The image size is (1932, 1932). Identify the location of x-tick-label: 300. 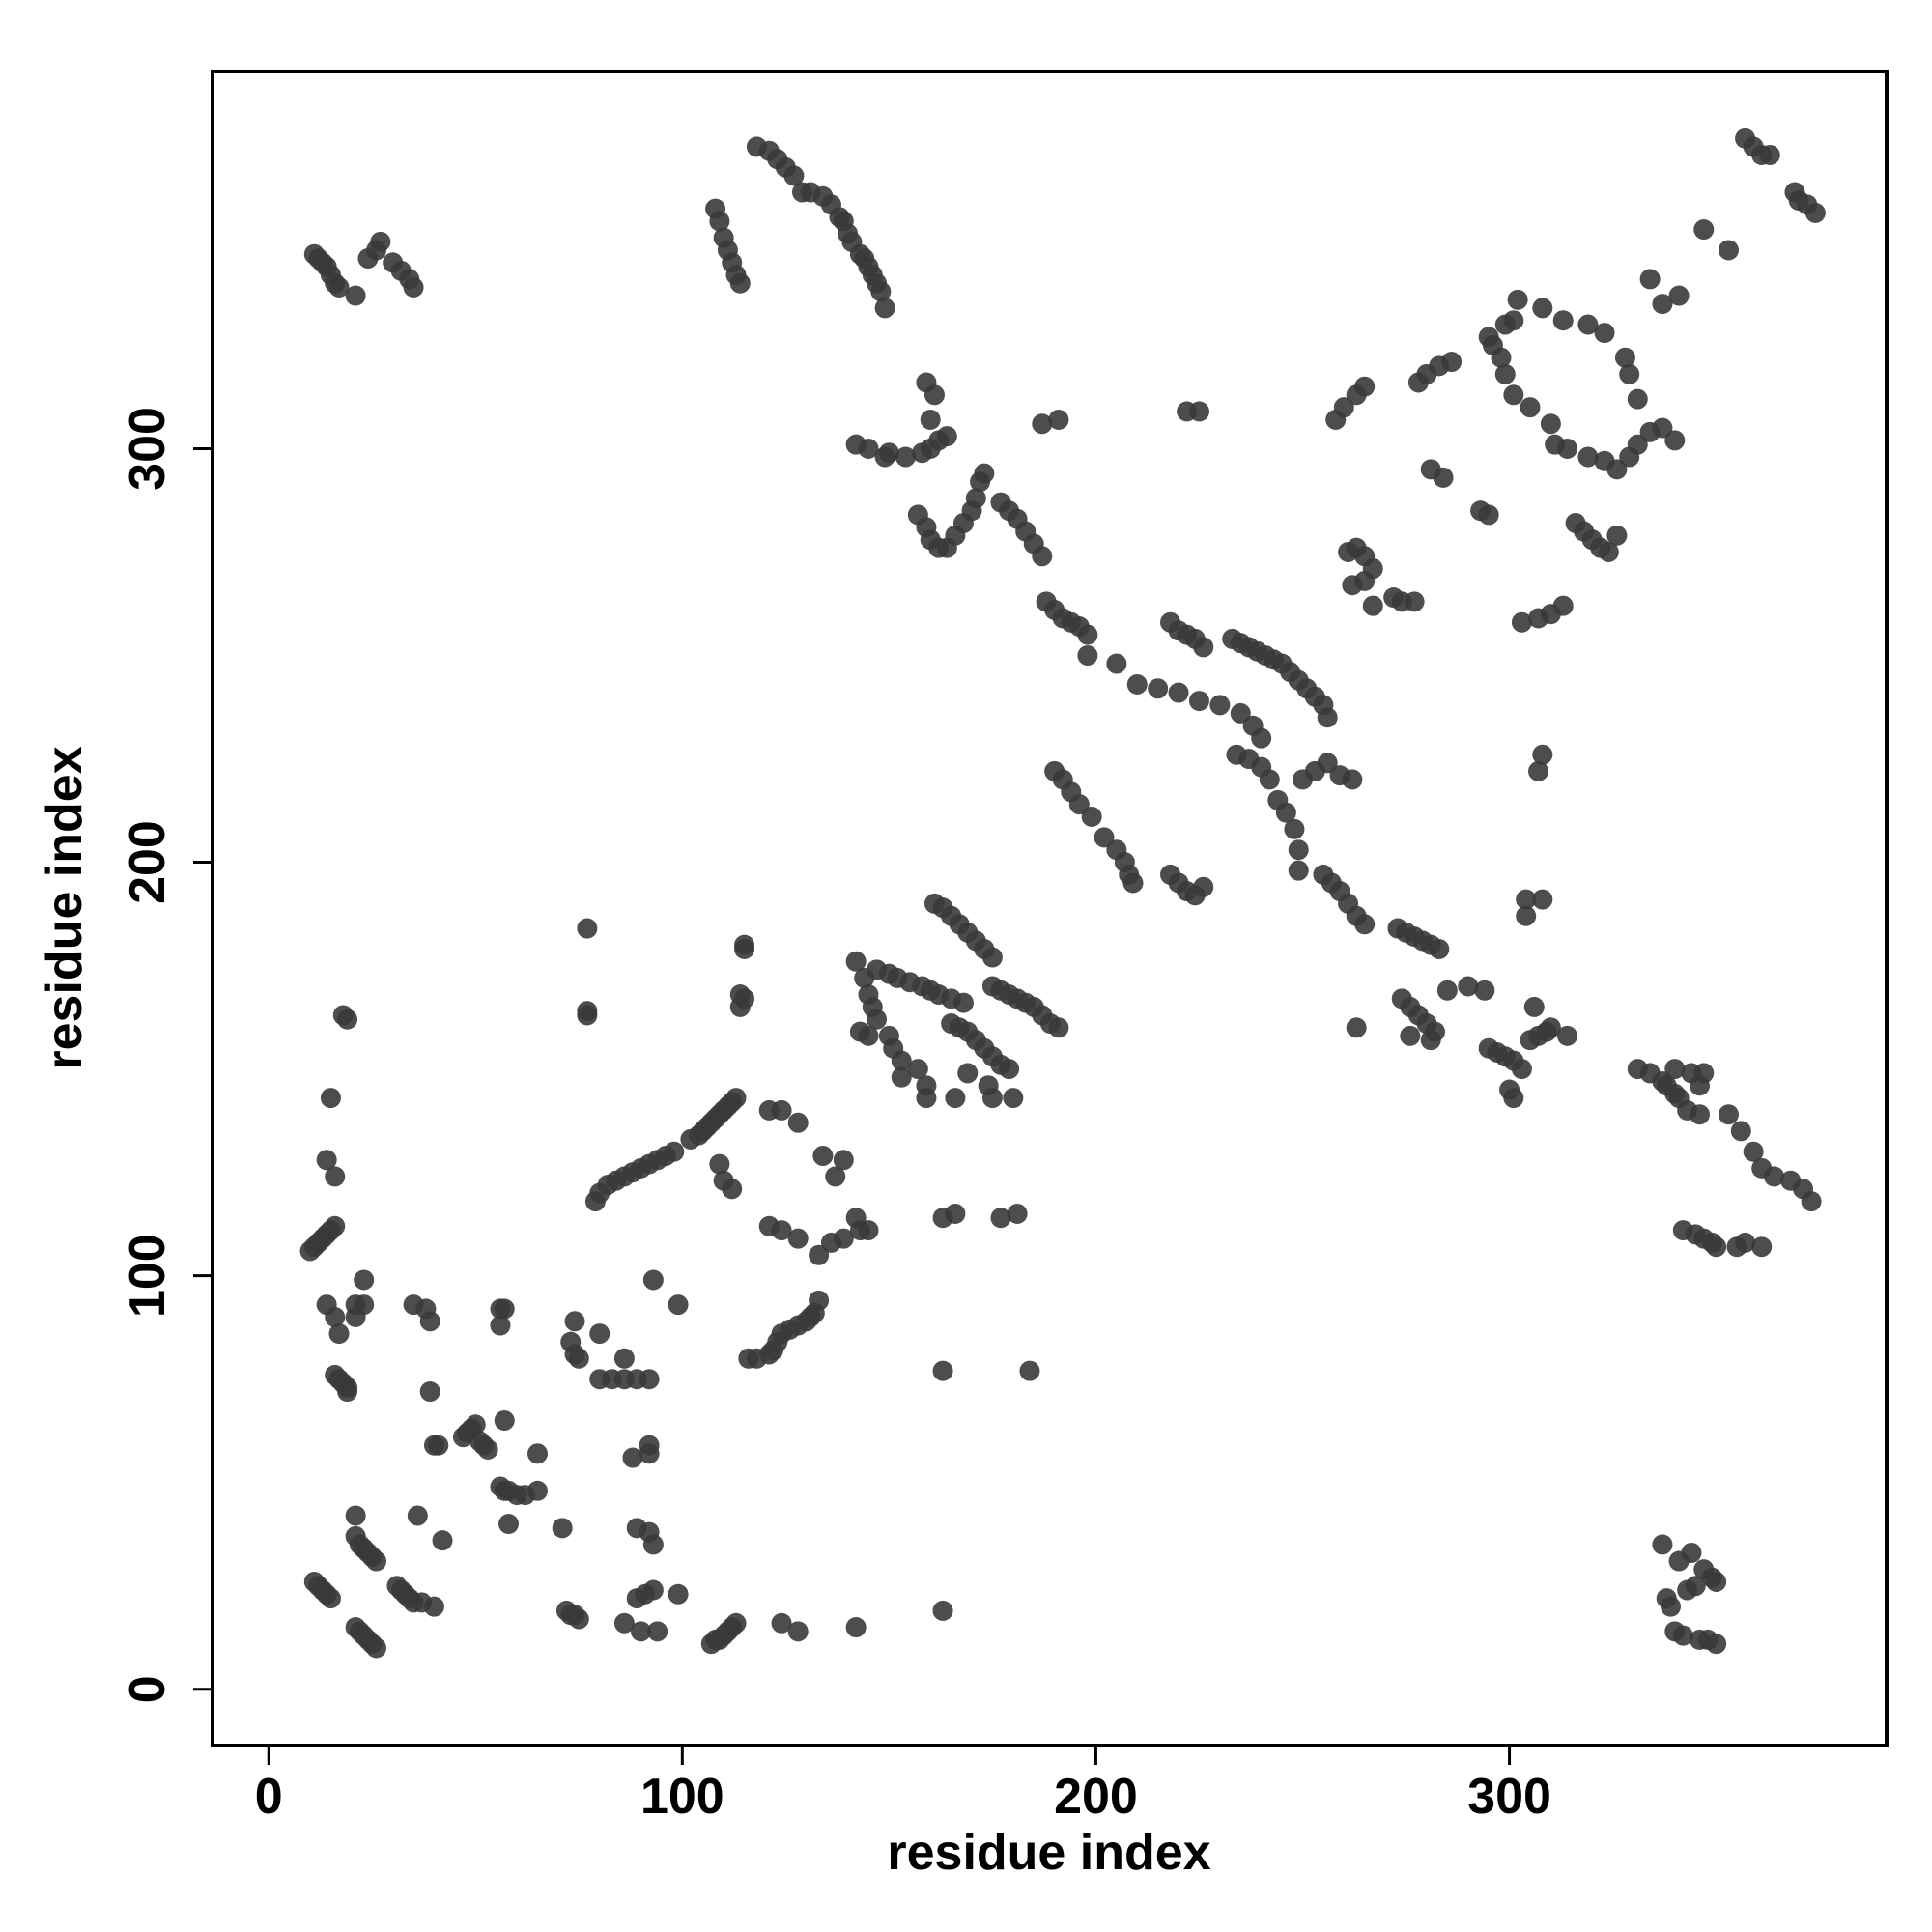
(1509, 1797).